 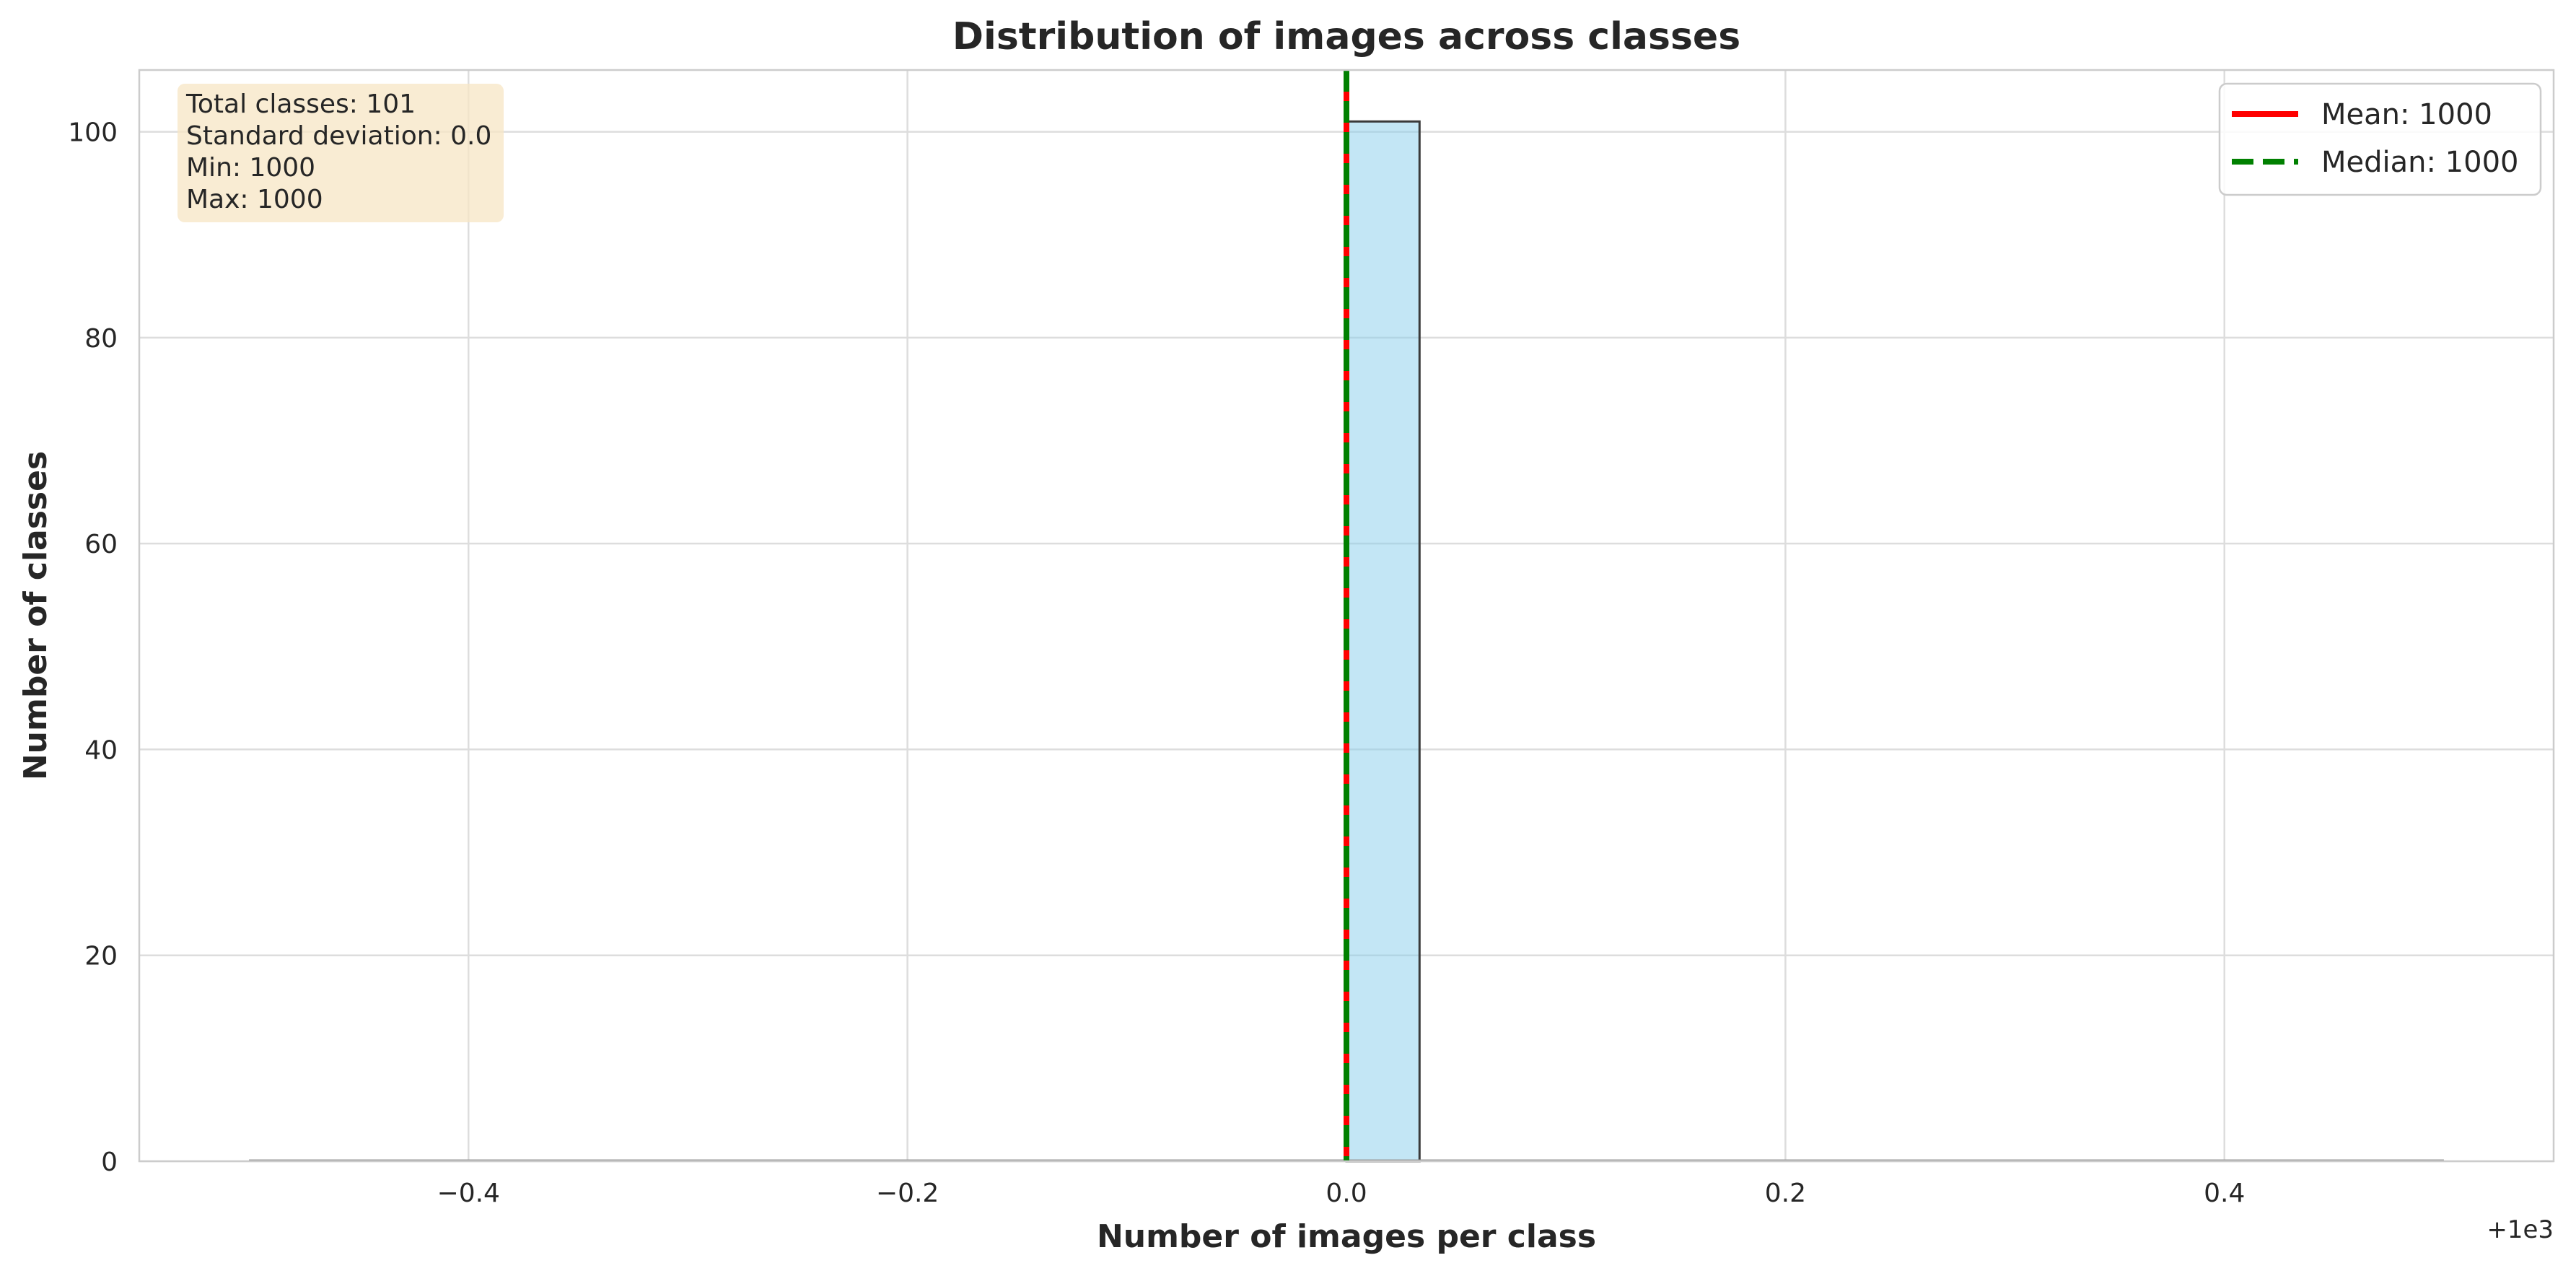 I want to click on legend-median-label: Median: 1000, so click(x=2419, y=162).